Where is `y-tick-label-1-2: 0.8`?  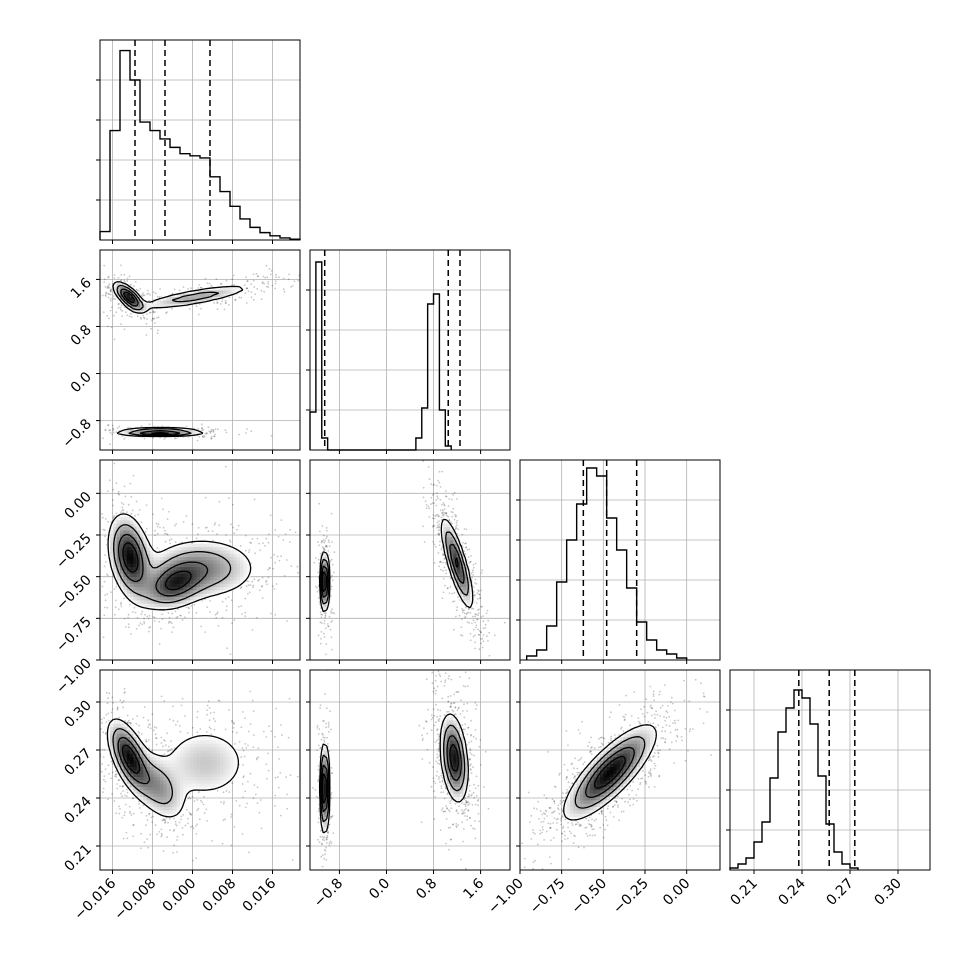 y-tick-label-1-2: 0.8 is located at coordinates (81, 335).